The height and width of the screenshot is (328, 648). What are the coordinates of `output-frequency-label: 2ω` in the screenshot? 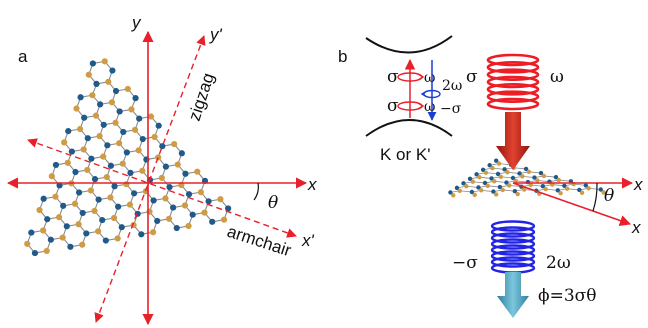 It's located at (558, 263).